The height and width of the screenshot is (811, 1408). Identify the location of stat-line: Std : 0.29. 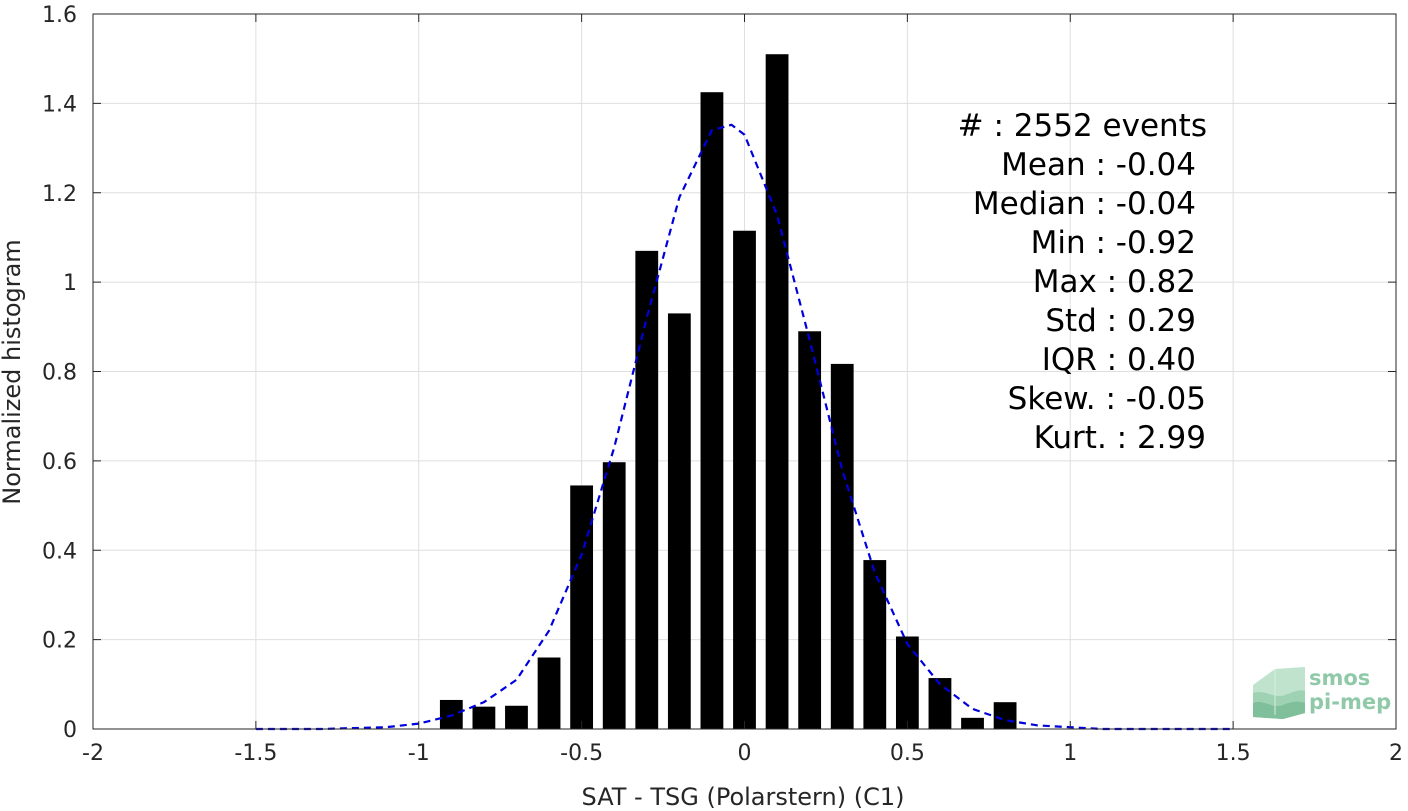
(1120, 321).